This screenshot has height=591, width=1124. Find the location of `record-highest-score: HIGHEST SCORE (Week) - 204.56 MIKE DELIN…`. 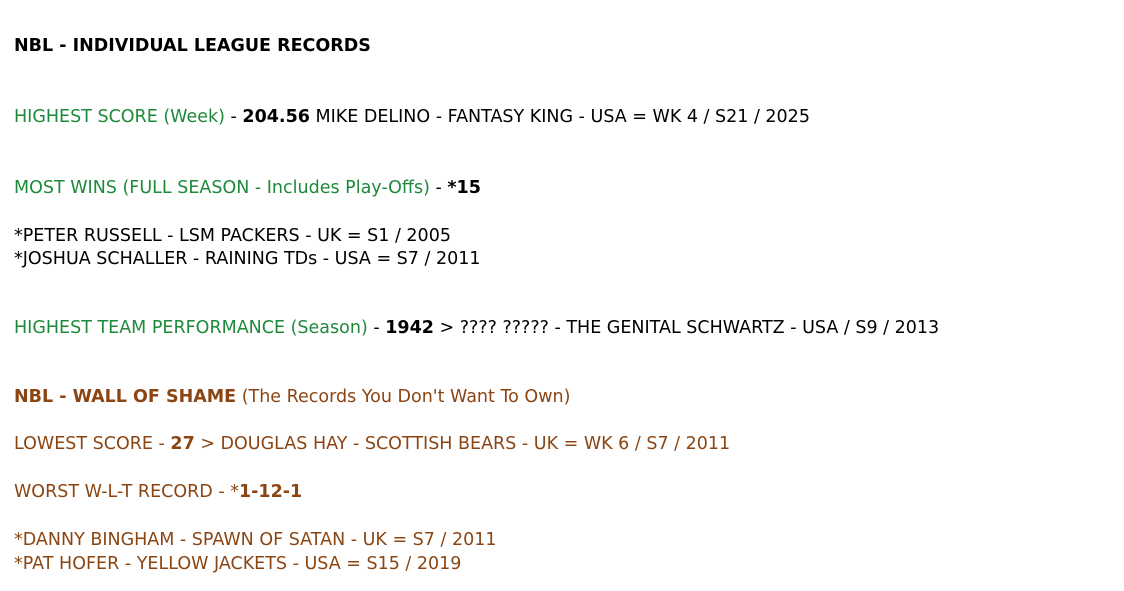

record-highest-score: HIGHEST SCORE (Week) - 204.56 MIKE DELIN… is located at coordinates (412, 117).